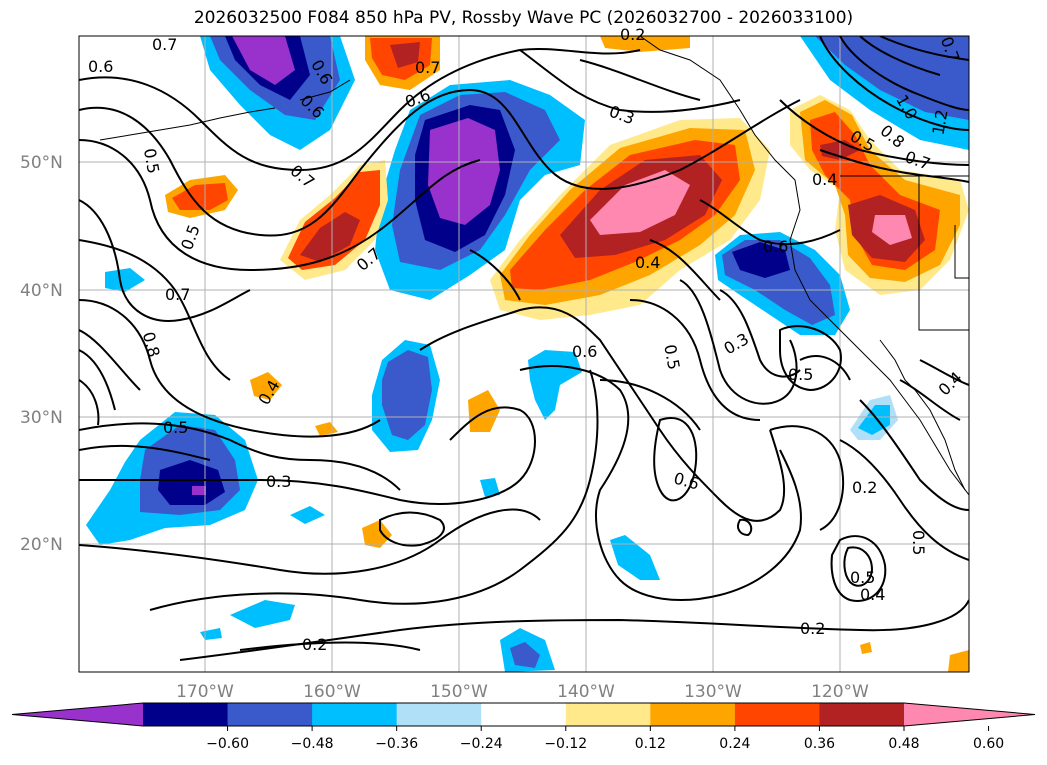 This screenshot has width=1047, height=765. I want to click on contour-label: 1.2, so click(939, 122).